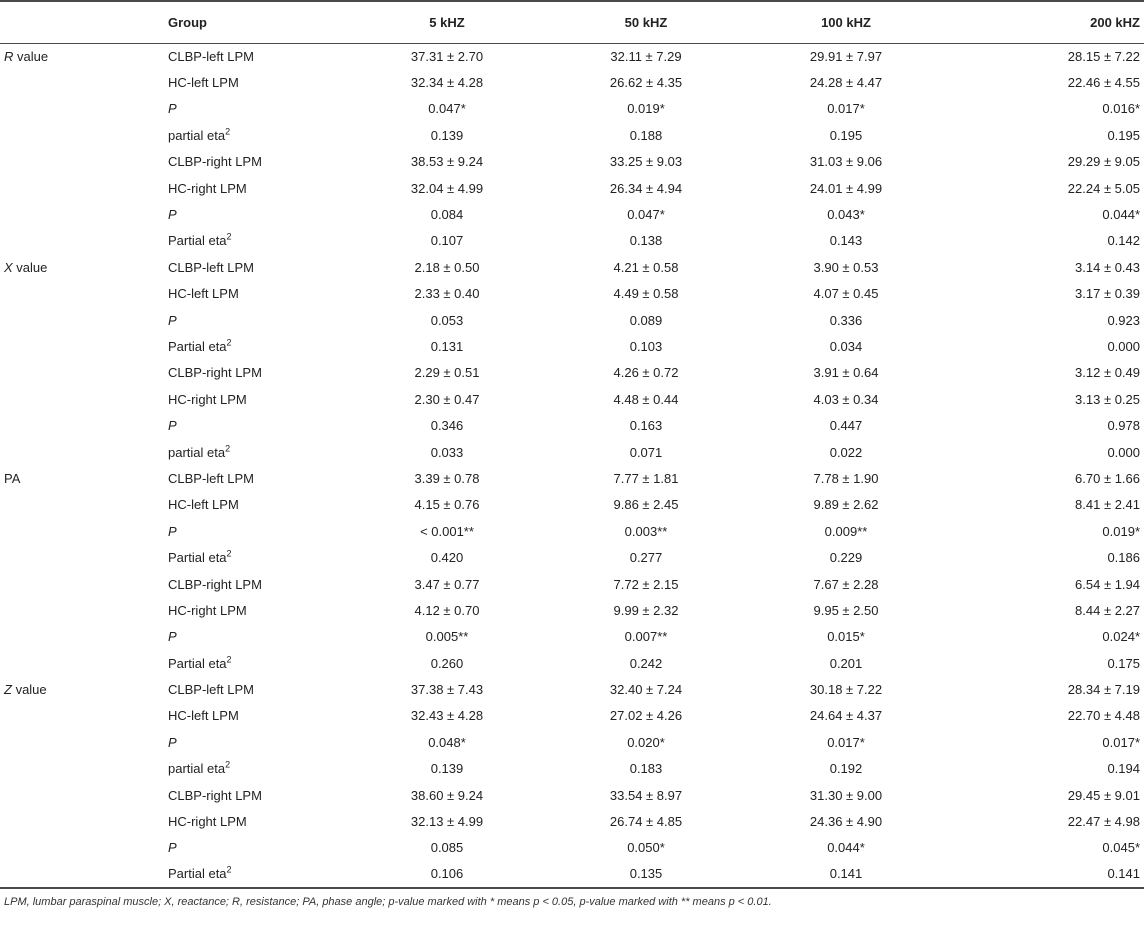  Describe the element at coordinates (646, 320) in the screenshot. I see `value-cell: 0.089` at that location.